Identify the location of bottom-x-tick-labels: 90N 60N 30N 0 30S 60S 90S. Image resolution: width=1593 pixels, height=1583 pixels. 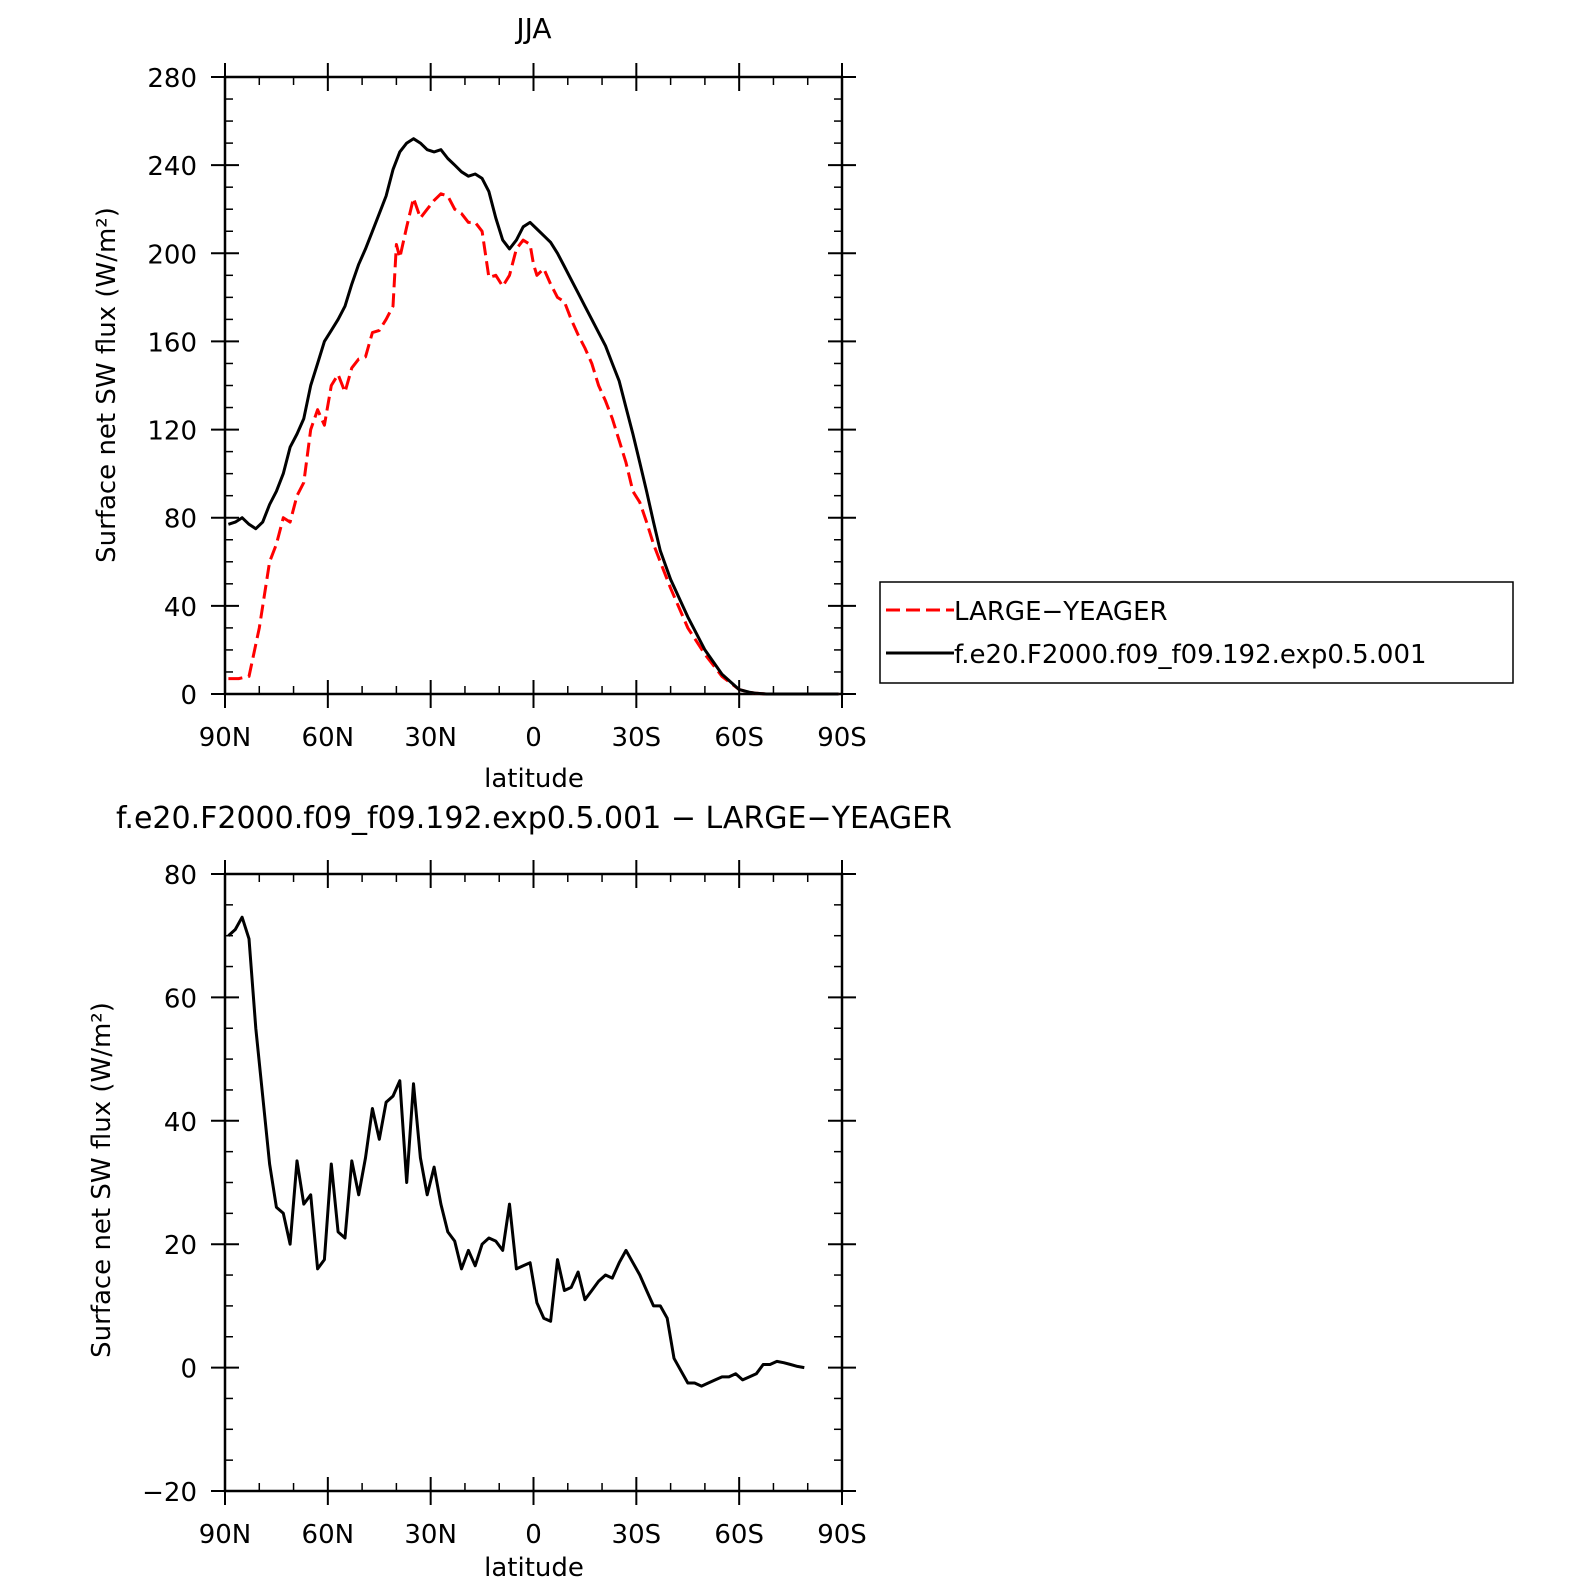
(533, 1535).